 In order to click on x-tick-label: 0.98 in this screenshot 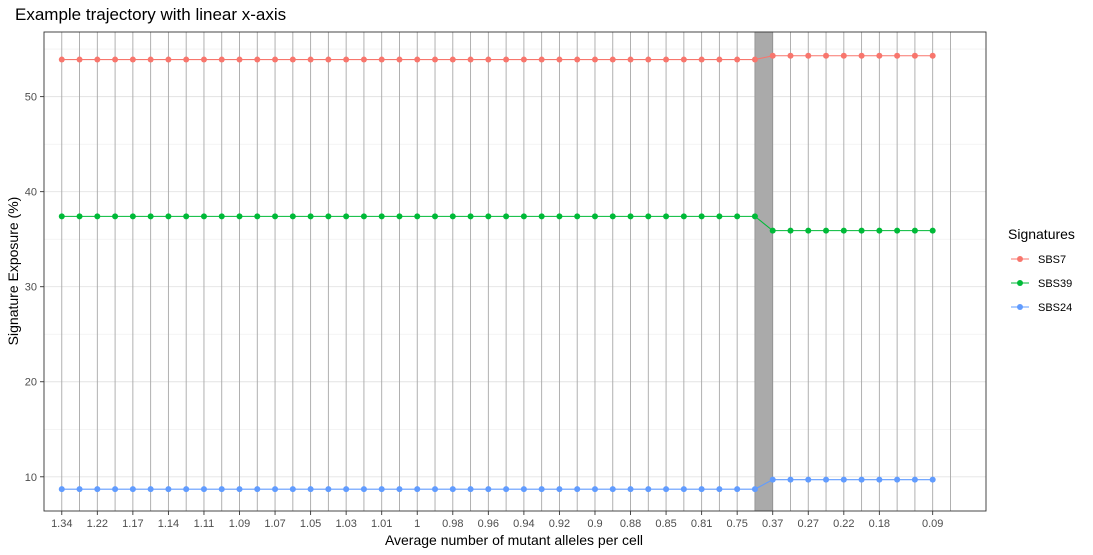, I will do `click(452, 524)`.